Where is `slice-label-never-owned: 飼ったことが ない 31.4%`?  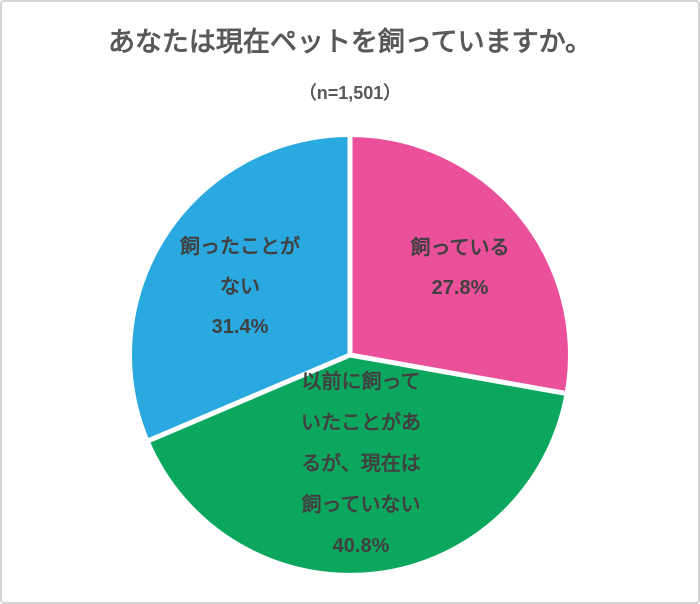
slice-label-never-owned: 飼ったことが ない 31.4% is located at coordinates (240, 287).